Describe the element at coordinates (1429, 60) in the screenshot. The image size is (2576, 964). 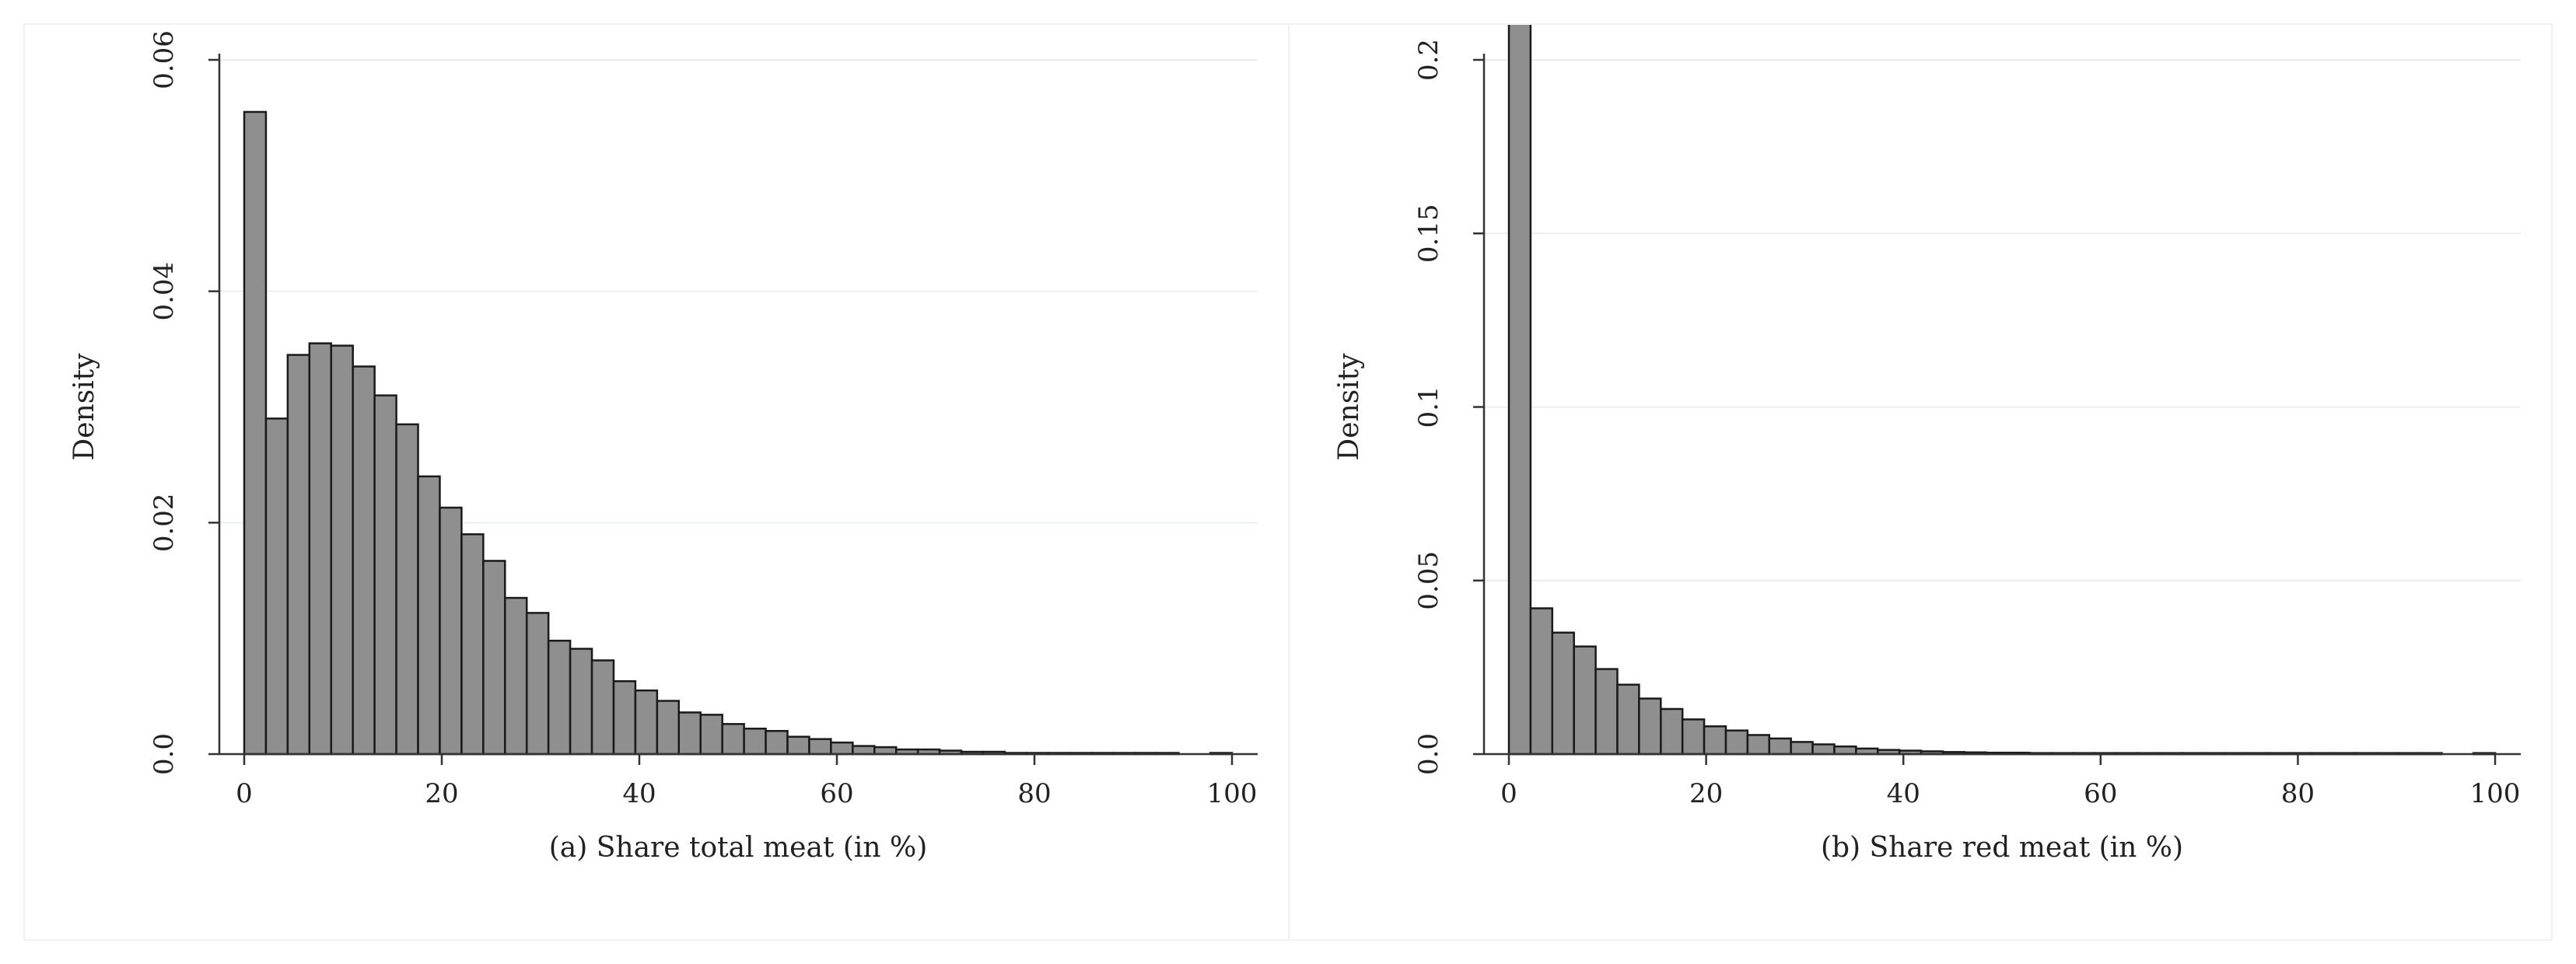
I see `y-tick-label: 0.2` at that location.